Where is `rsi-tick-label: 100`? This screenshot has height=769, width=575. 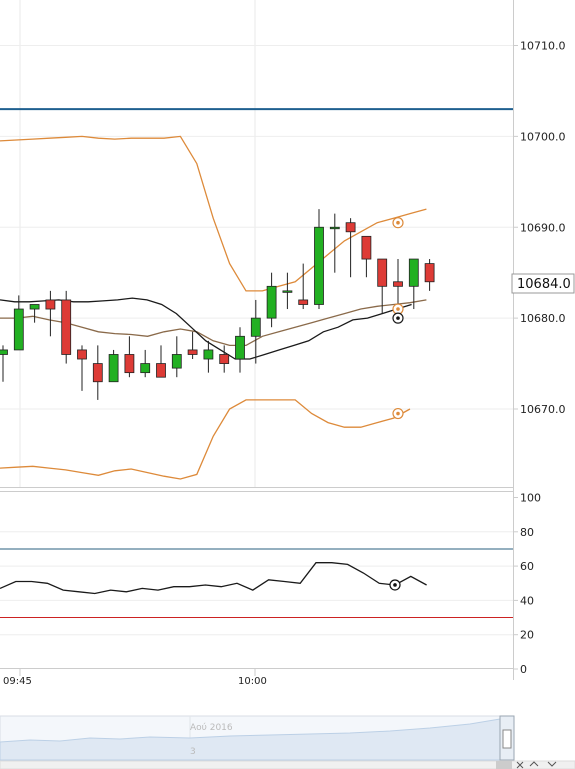 rsi-tick-label: 100 is located at coordinates (530, 498).